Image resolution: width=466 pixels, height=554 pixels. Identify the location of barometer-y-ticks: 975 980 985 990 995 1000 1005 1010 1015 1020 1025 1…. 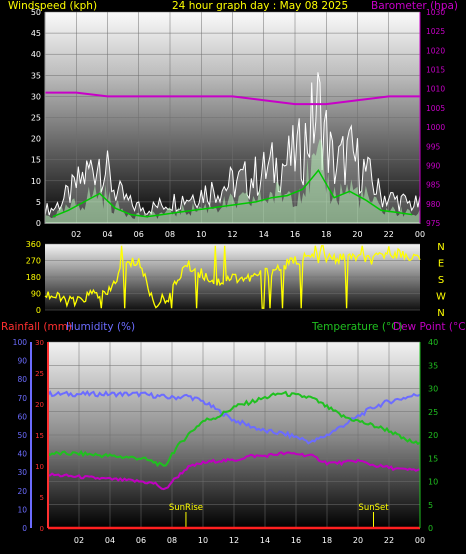
(435, 118).